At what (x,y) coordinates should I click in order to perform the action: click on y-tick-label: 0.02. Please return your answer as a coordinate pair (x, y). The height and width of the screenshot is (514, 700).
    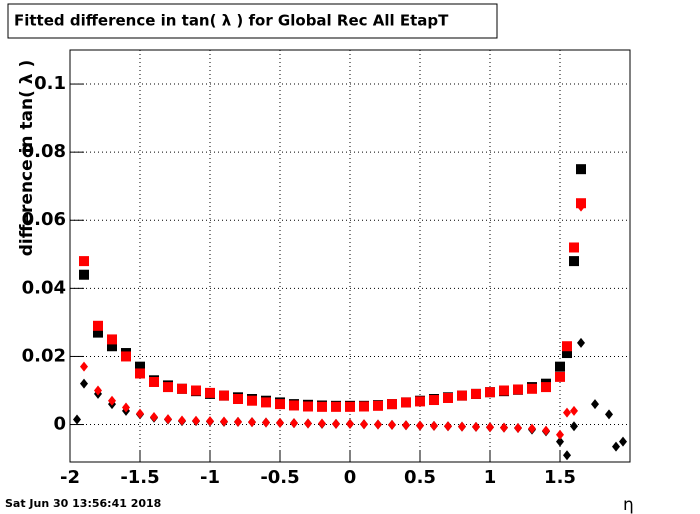
    Looking at the image, I should click on (44, 355).